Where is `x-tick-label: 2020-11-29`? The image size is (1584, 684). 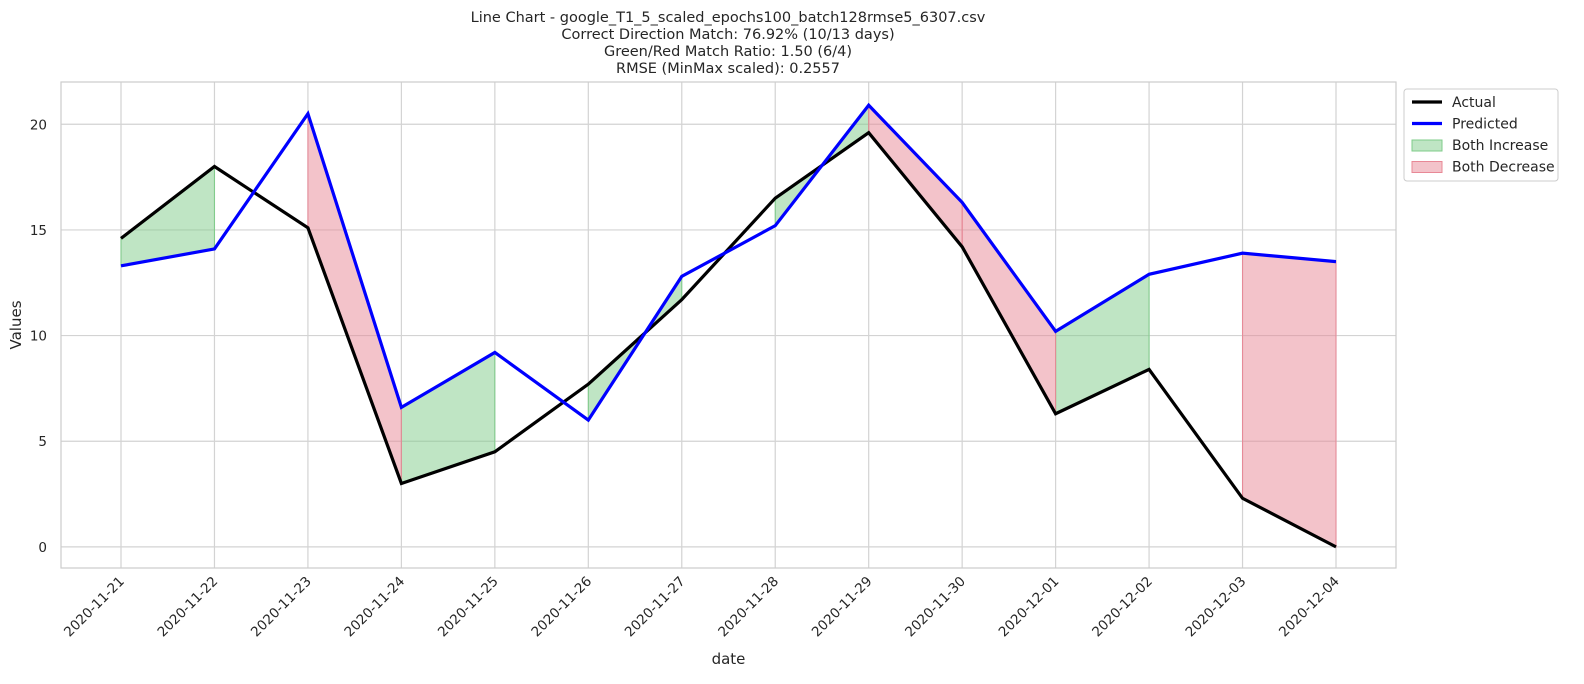 x-tick-label: 2020-11-29 is located at coordinates (842, 607).